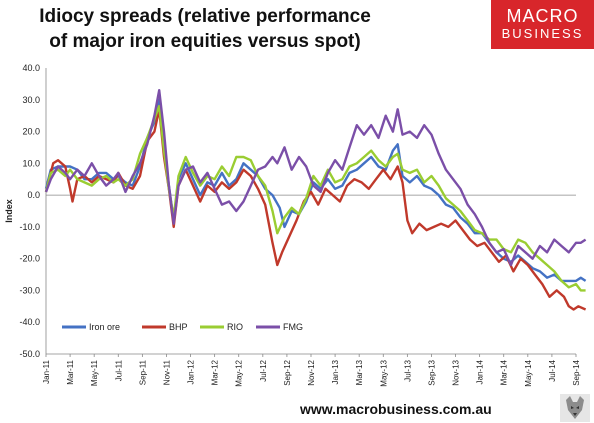  I want to click on x-tick-label: Jan-11, so click(46, 371).